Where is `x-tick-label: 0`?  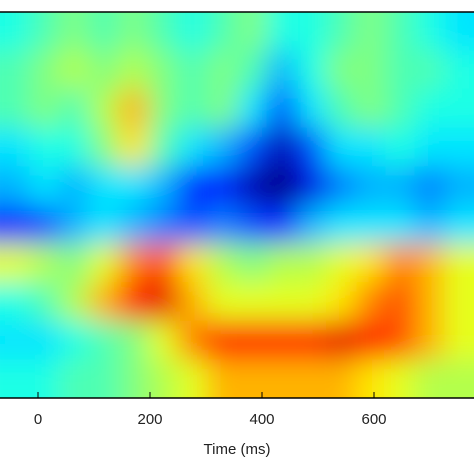
x-tick-label: 0 is located at coordinates (38, 419).